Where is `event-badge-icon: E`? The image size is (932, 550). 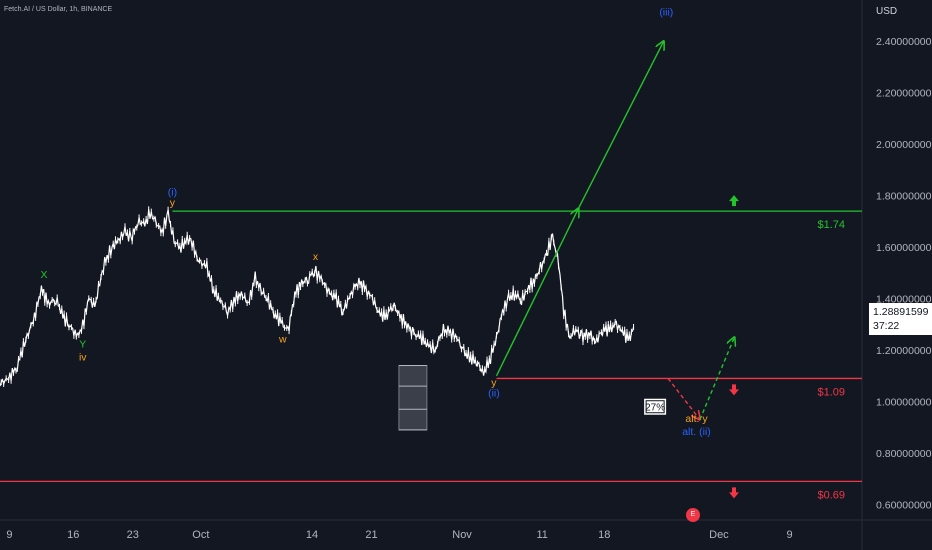 event-badge-icon: E is located at coordinates (693, 515).